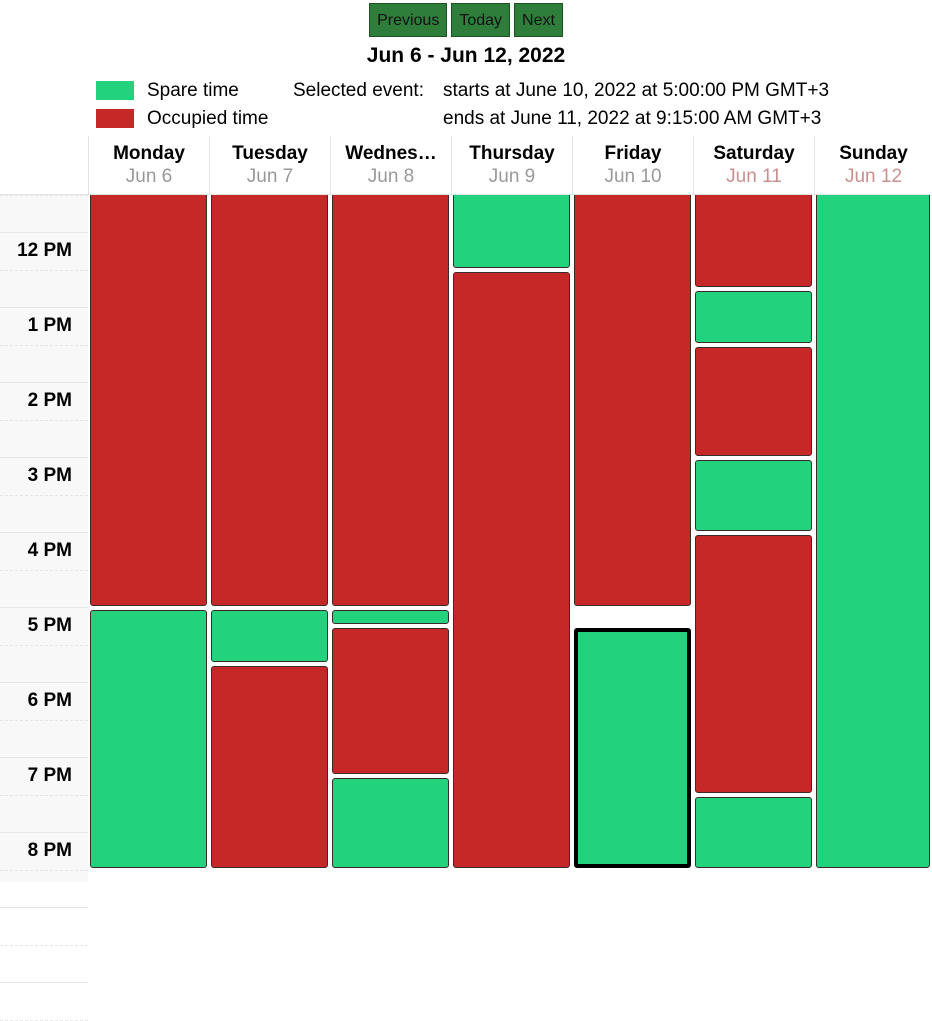 The height and width of the screenshot is (1021, 932). What do you see at coordinates (481, 20) in the screenshot?
I see `today-button: Today` at bounding box center [481, 20].